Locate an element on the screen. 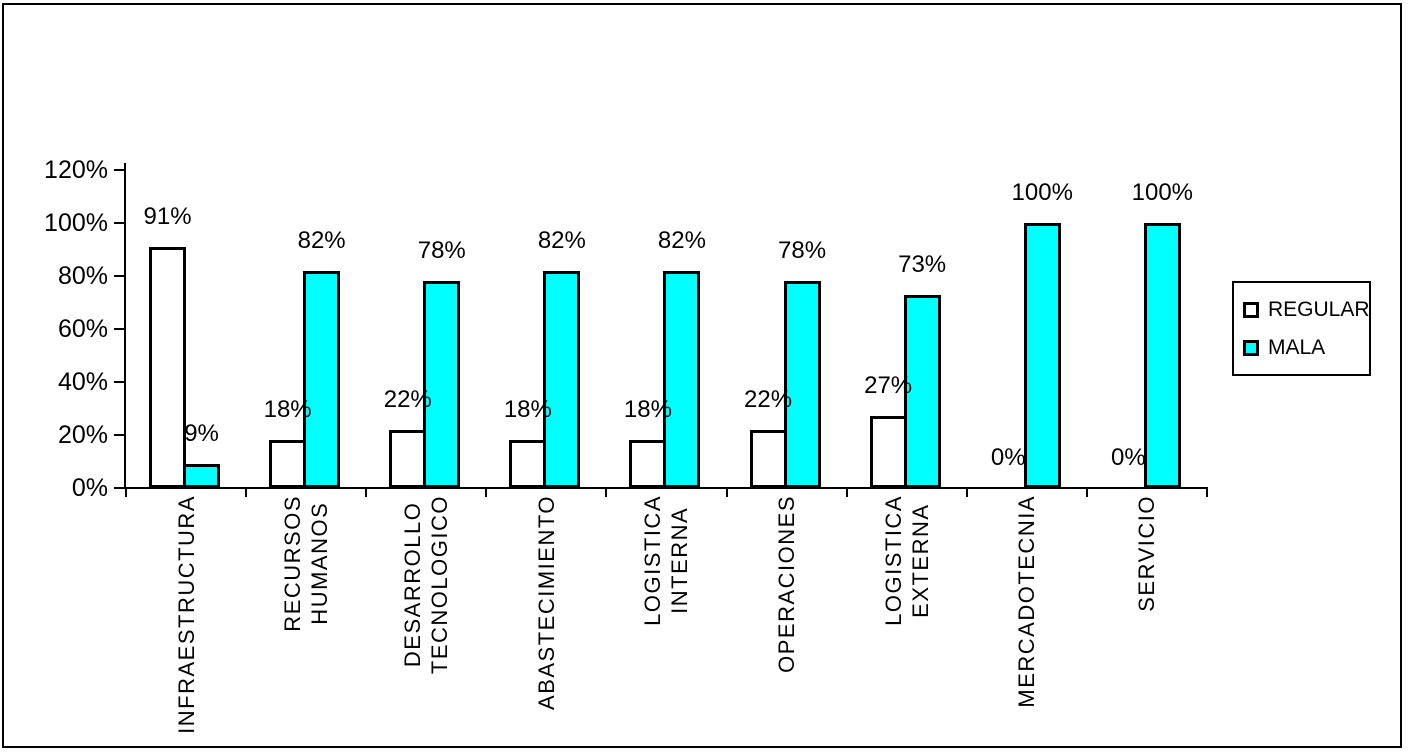 This screenshot has height=756, width=1408. x-axis-category-label: OPERACIONES is located at coordinates (787, 584).